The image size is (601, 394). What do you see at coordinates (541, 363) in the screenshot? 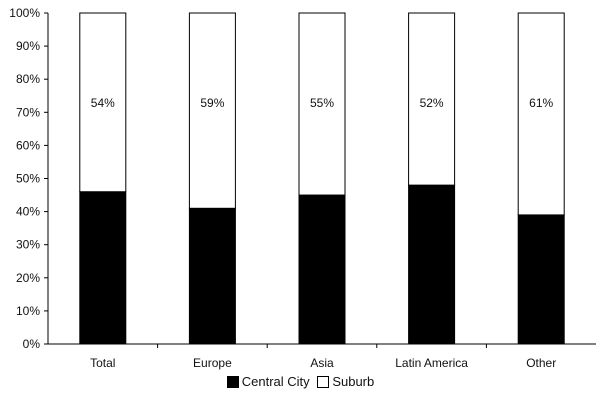
I see `x-category-label: Other` at bounding box center [541, 363].